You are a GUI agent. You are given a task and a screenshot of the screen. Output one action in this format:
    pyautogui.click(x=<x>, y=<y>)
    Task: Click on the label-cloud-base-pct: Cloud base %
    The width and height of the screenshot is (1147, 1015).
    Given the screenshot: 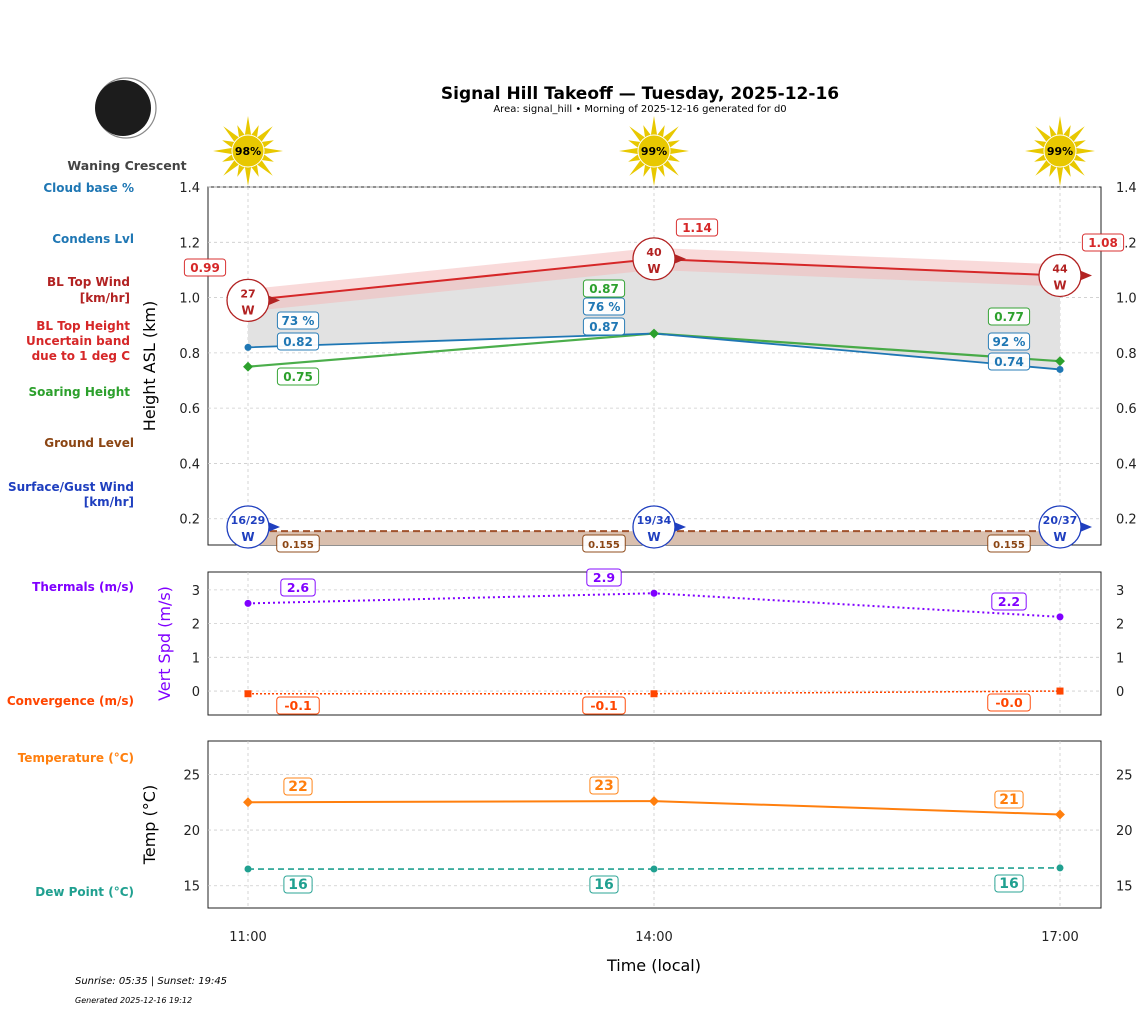 What is the action you would take?
    pyautogui.click(x=88, y=188)
    